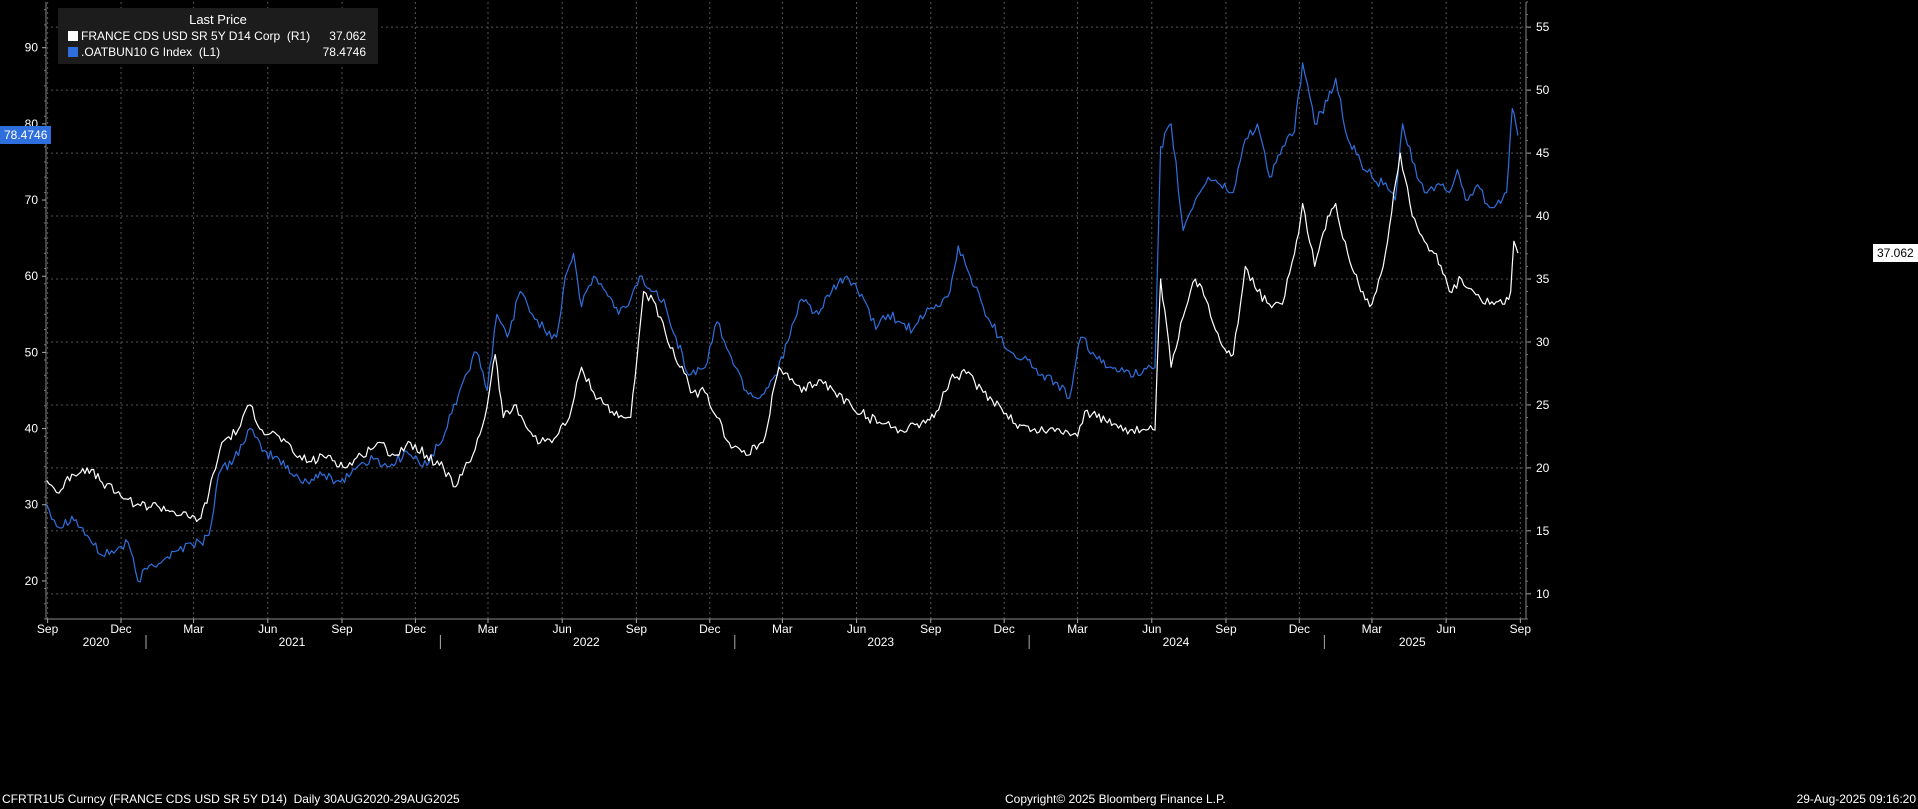 This screenshot has width=1918, height=809. Describe the element at coordinates (1543, 531) in the screenshot. I see `right-tick-label: 15` at that location.